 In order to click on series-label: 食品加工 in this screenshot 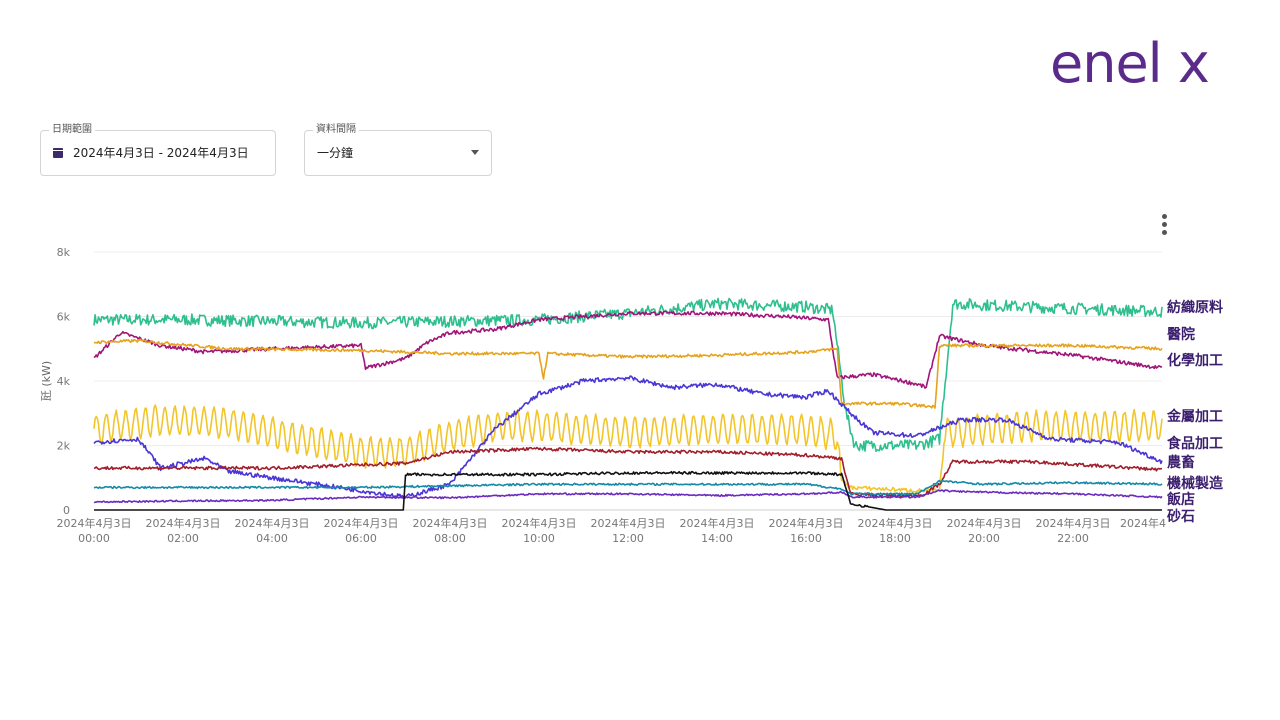, I will do `click(1195, 443)`.